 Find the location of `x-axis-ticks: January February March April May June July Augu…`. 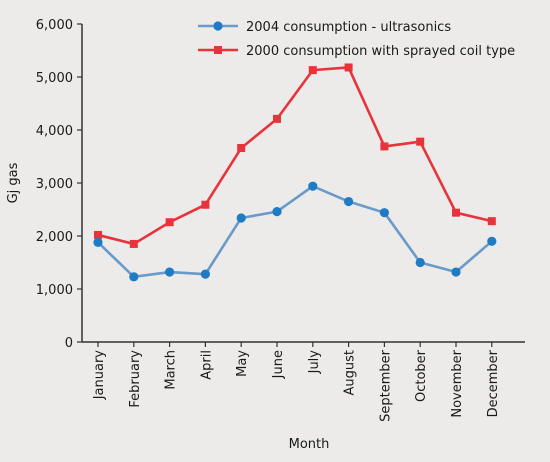

x-axis-ticks: January February March April May June July Augu… is located at coordinates (296, 382).